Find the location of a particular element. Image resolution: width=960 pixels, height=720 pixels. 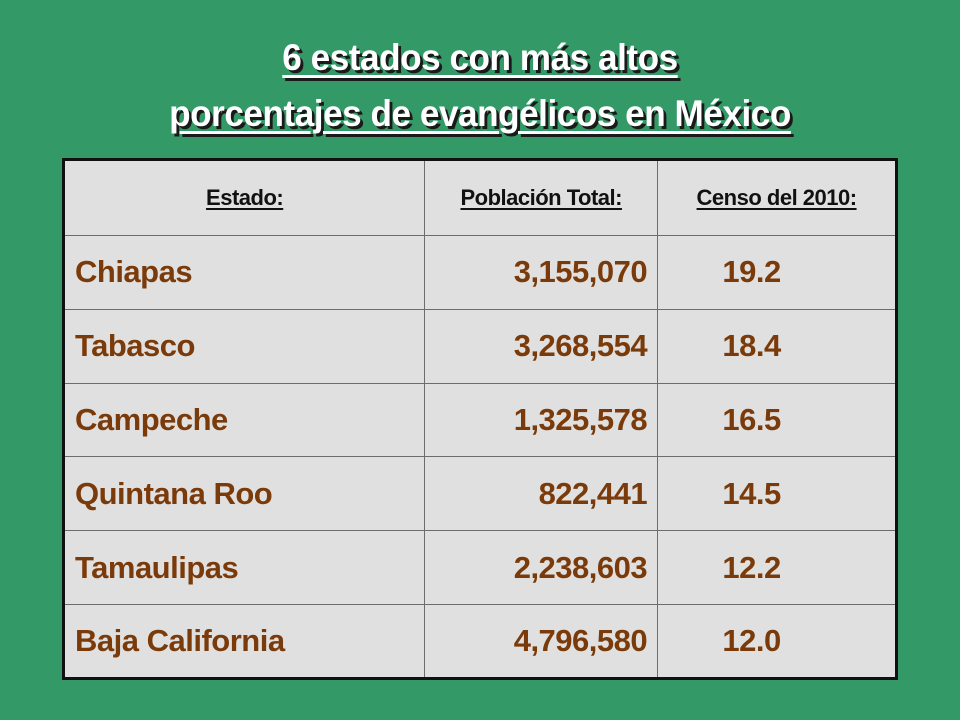

header-poblacion-total: Población Total: is located at coordinates (541, 197).